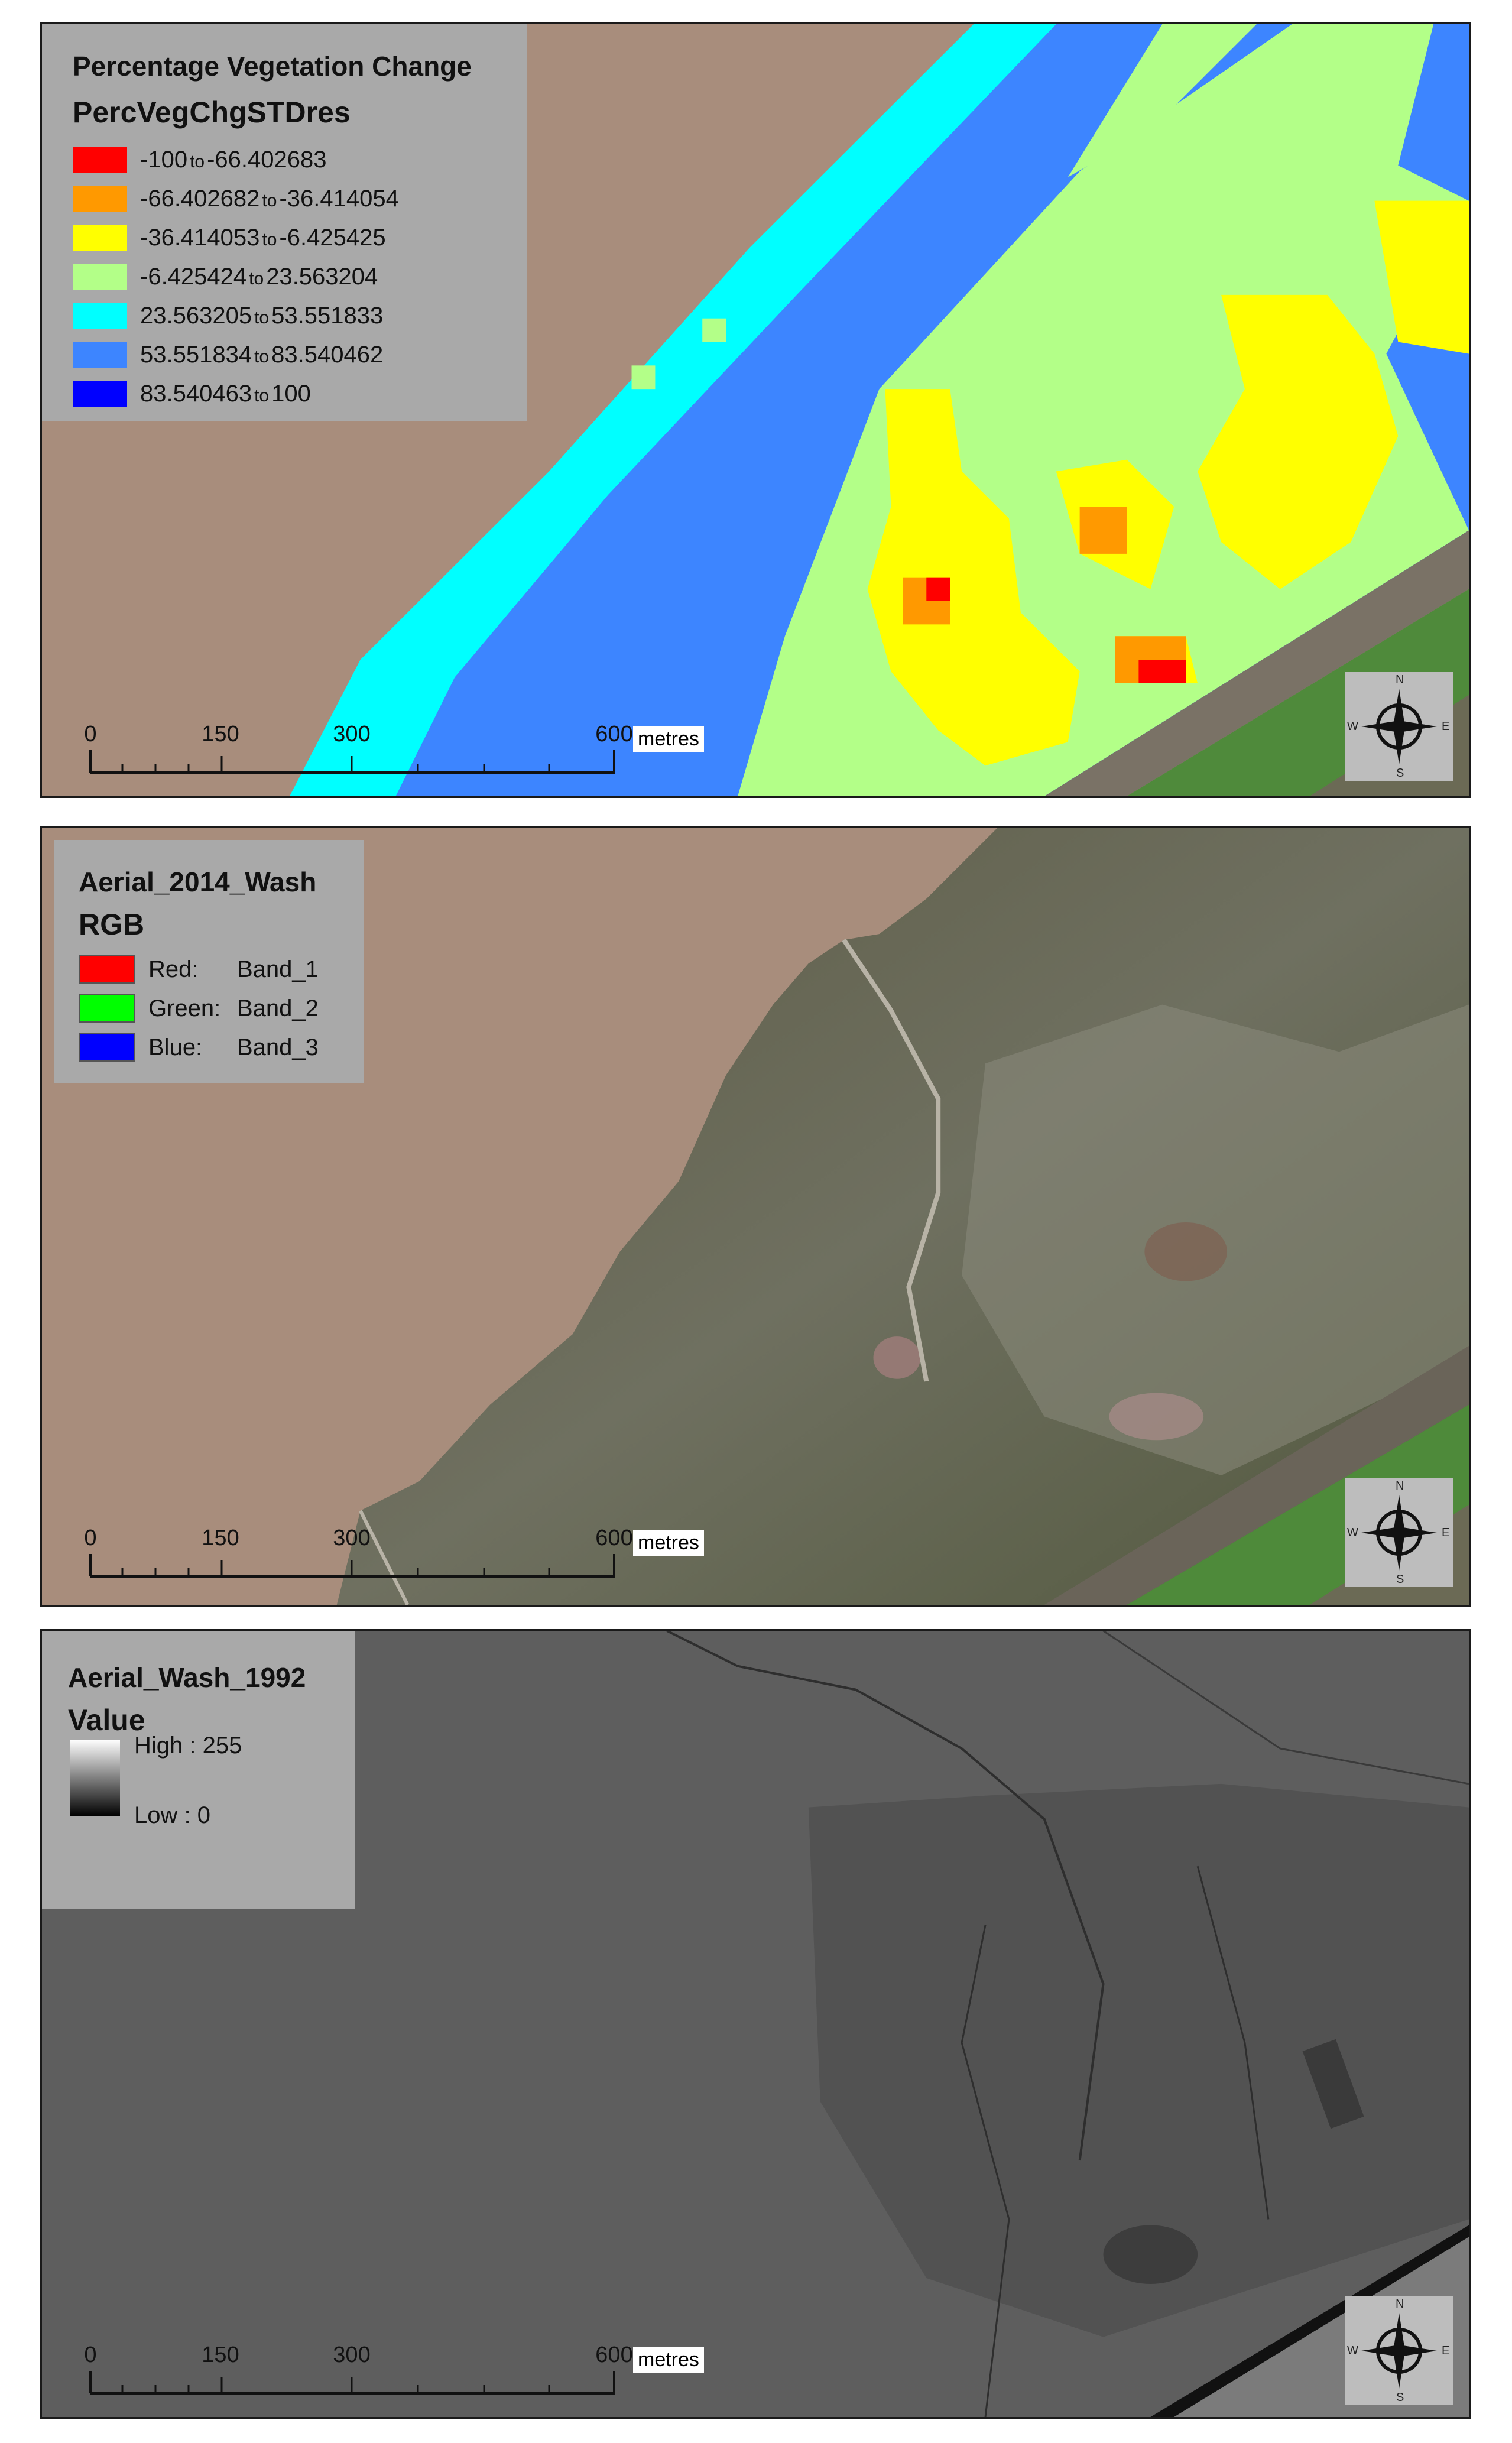  I want to click on legend-class-label: 53.551834 to 83.540462, so click(261, 355).